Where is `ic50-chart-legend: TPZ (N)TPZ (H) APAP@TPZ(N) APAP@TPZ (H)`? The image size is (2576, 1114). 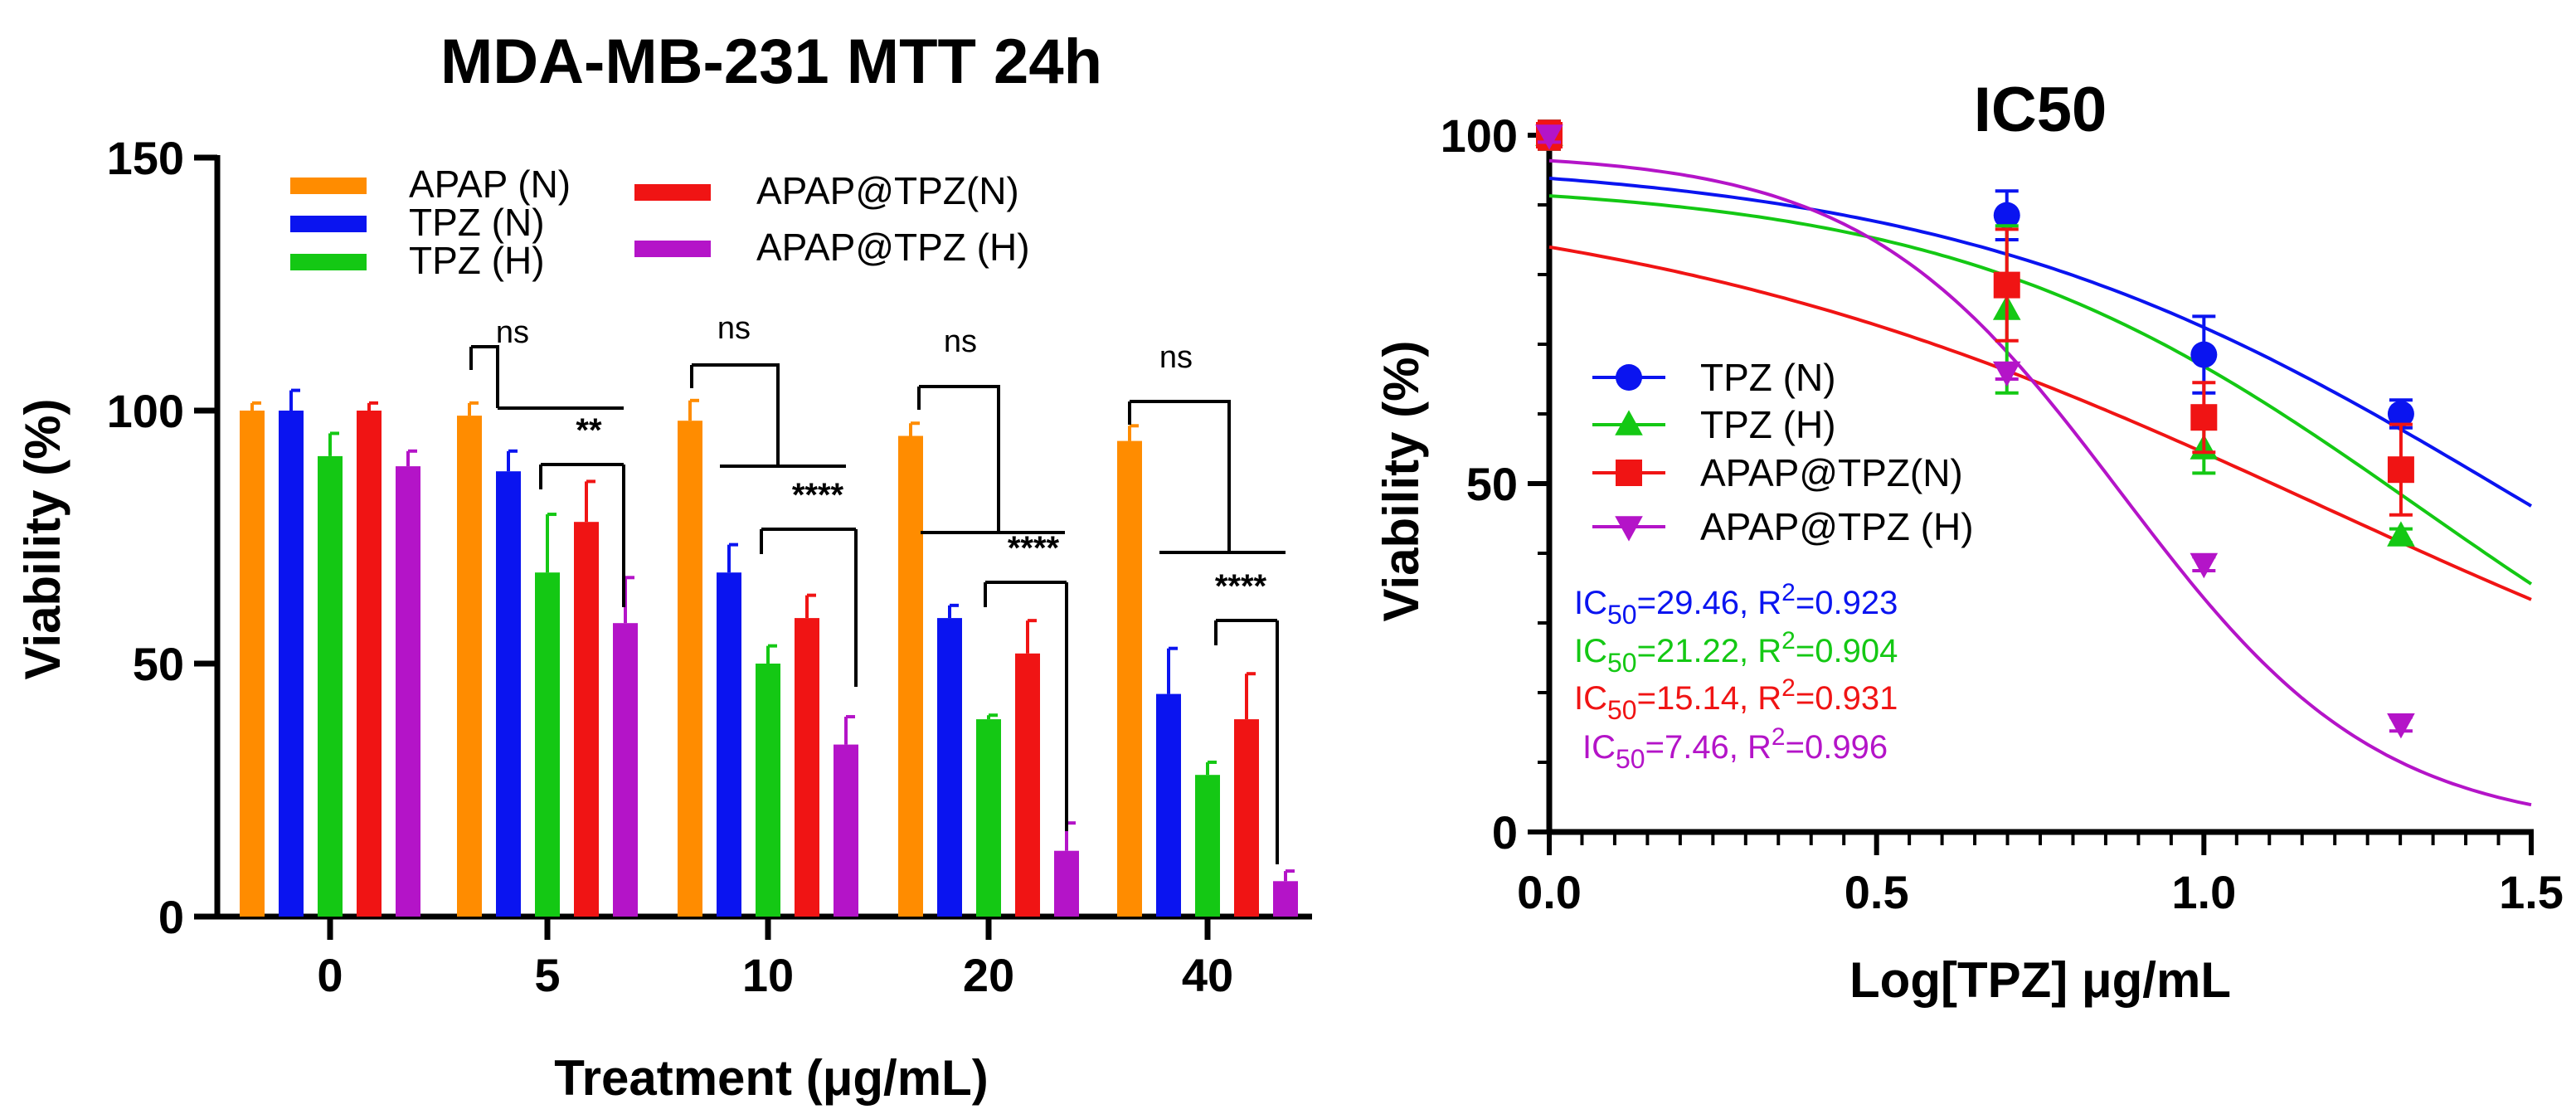 ic50-chart-legend: TPZ (N)TPZ (H) APAP@TPZ(N) APAP@TPZ (H) is located at coordinates (1783, 452).